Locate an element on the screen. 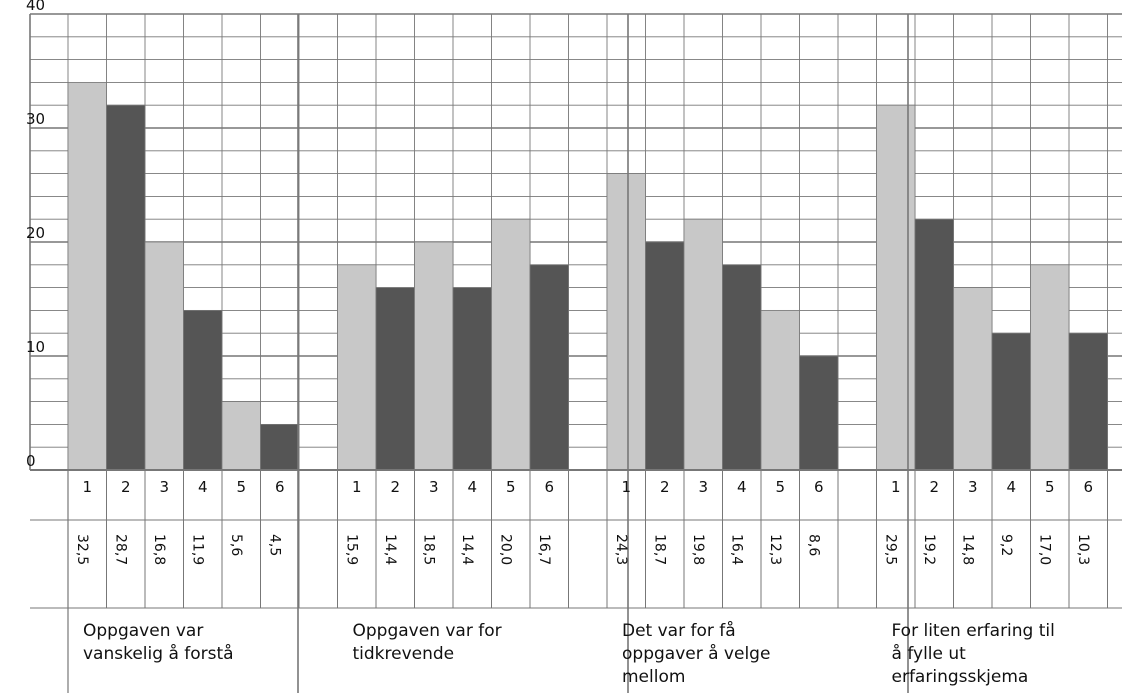 The width and height of the screenshot is (1122, 693). value-label: 20,0 is located at coordinates (506, 549).